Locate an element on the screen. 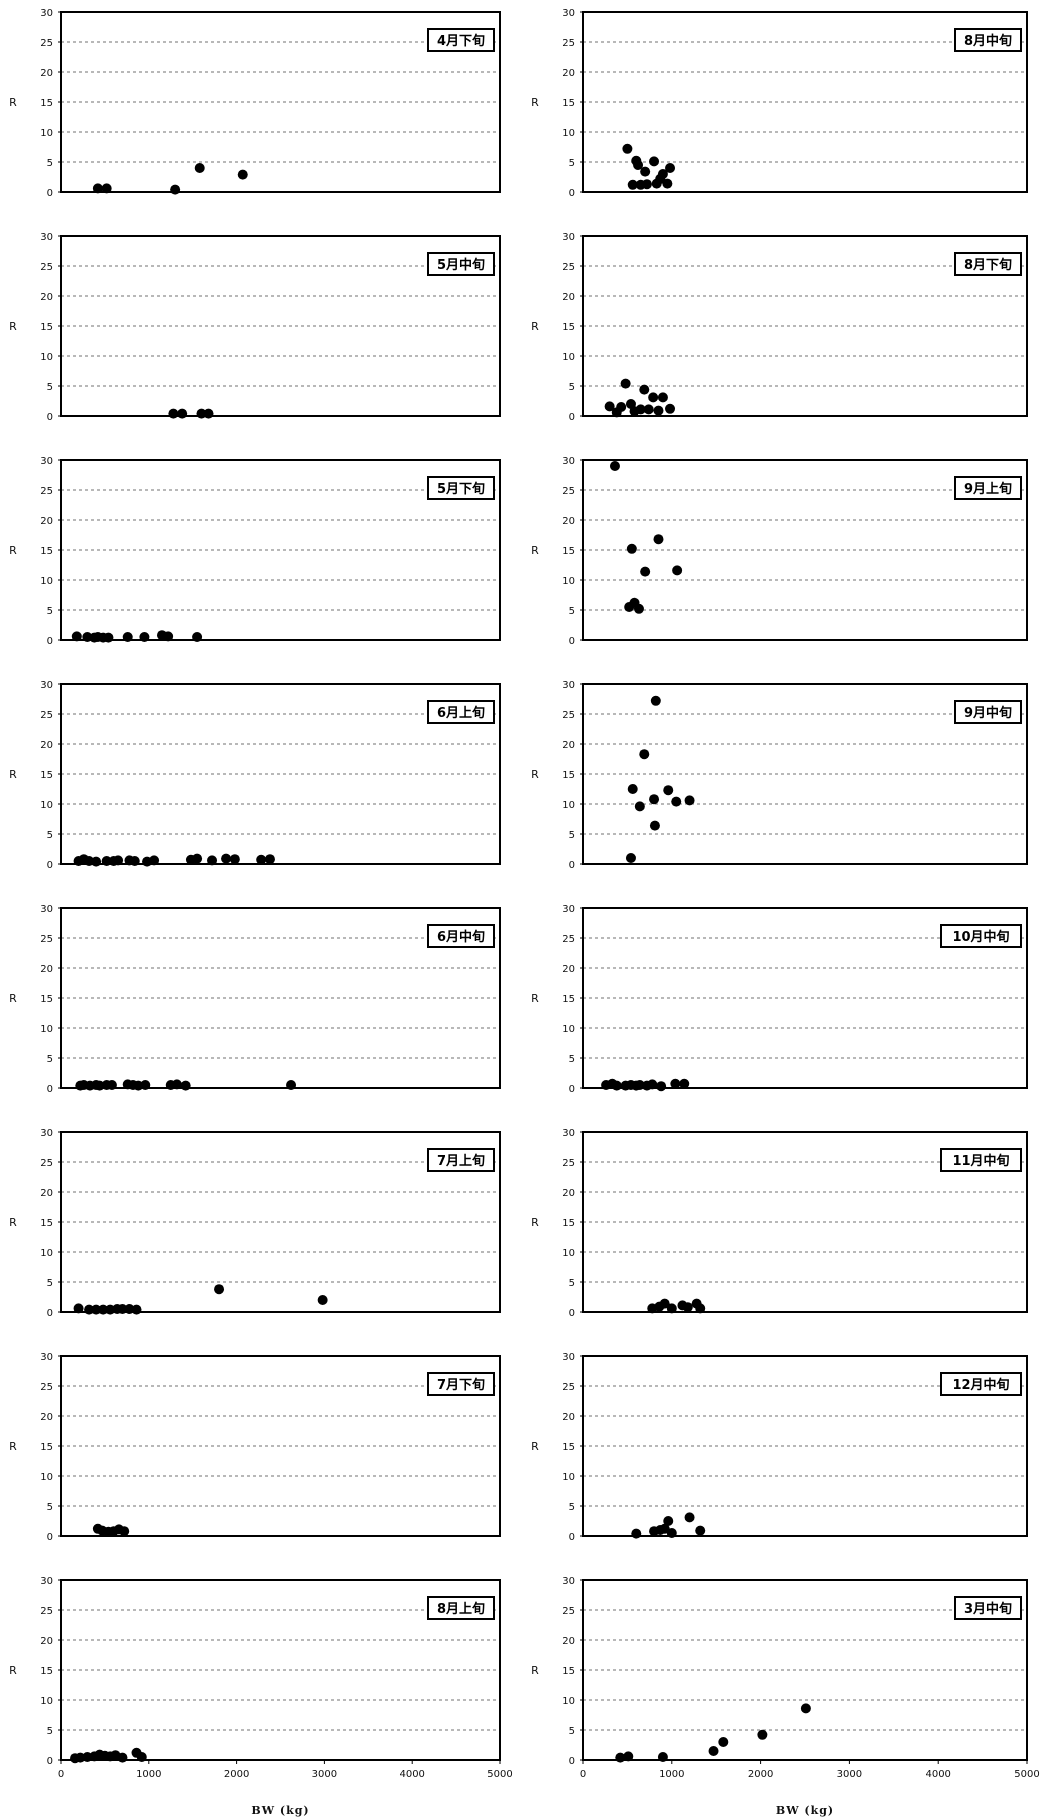 The height and width of the screenshot is (1820, 1040). chart-panel-11: 0 5 10 15 20 25 30 R 11月中旬 is located at coordinates (779, 1223).